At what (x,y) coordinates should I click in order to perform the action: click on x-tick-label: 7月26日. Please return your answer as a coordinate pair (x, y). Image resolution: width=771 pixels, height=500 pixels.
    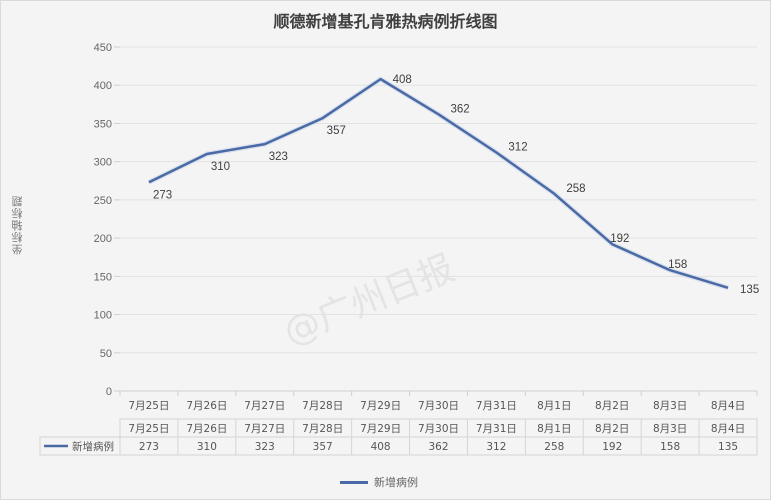
    Looking at the image, I should click on (206, 406).